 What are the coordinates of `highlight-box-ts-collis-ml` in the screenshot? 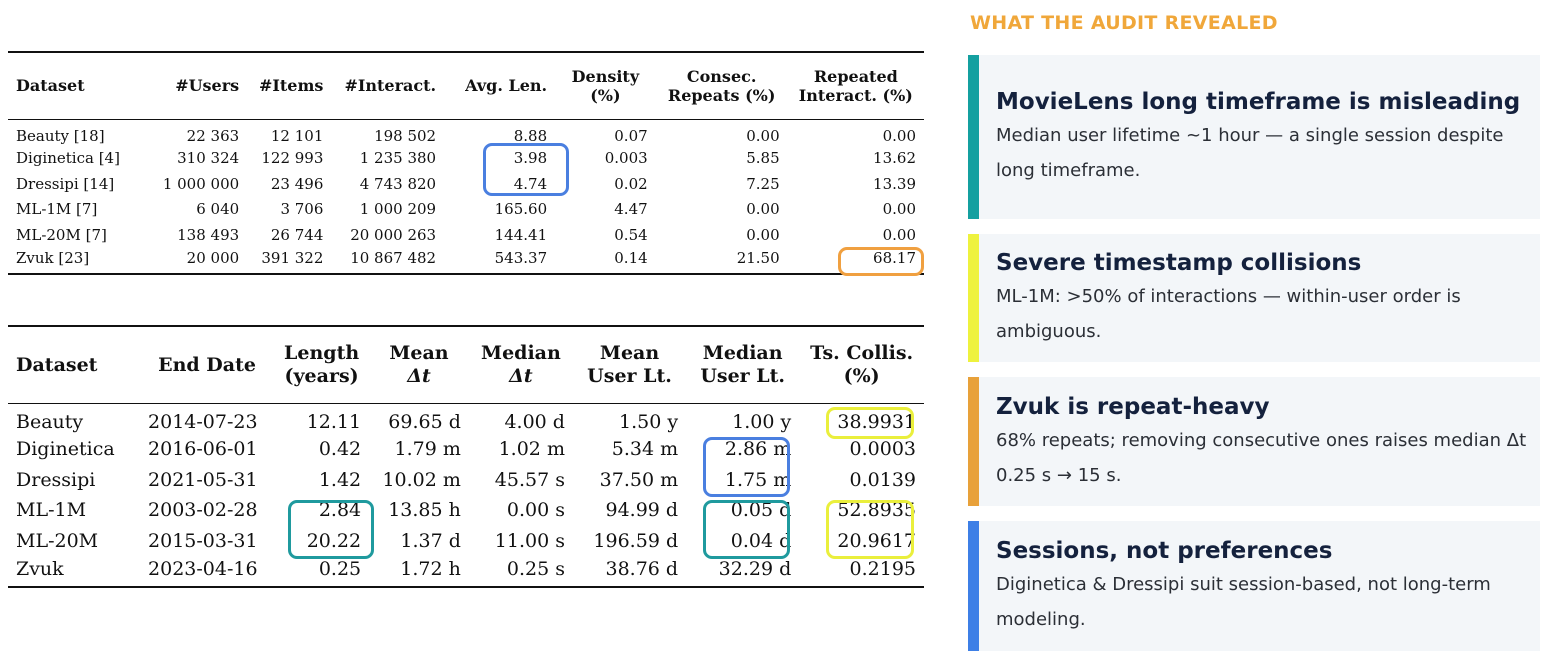 It's located at (870, 529).